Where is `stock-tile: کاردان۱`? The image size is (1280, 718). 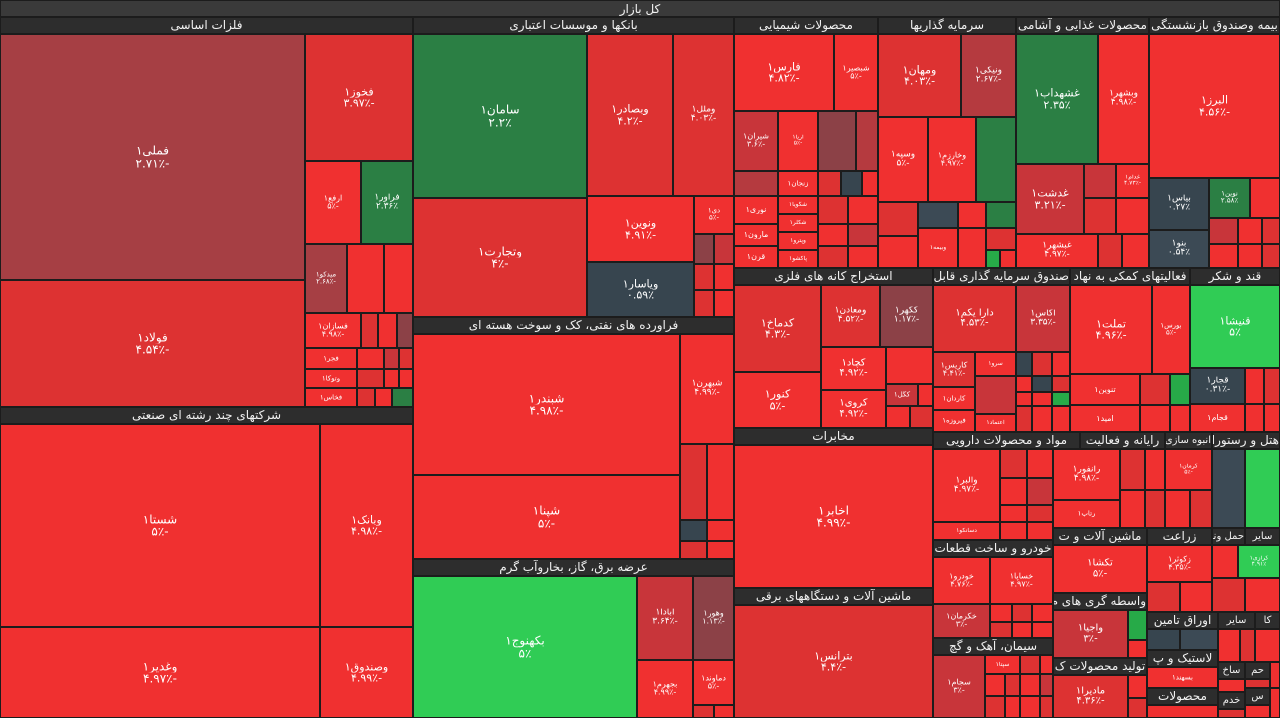
stock-tile: کاردان۱ is located at coordinates (954, 398).